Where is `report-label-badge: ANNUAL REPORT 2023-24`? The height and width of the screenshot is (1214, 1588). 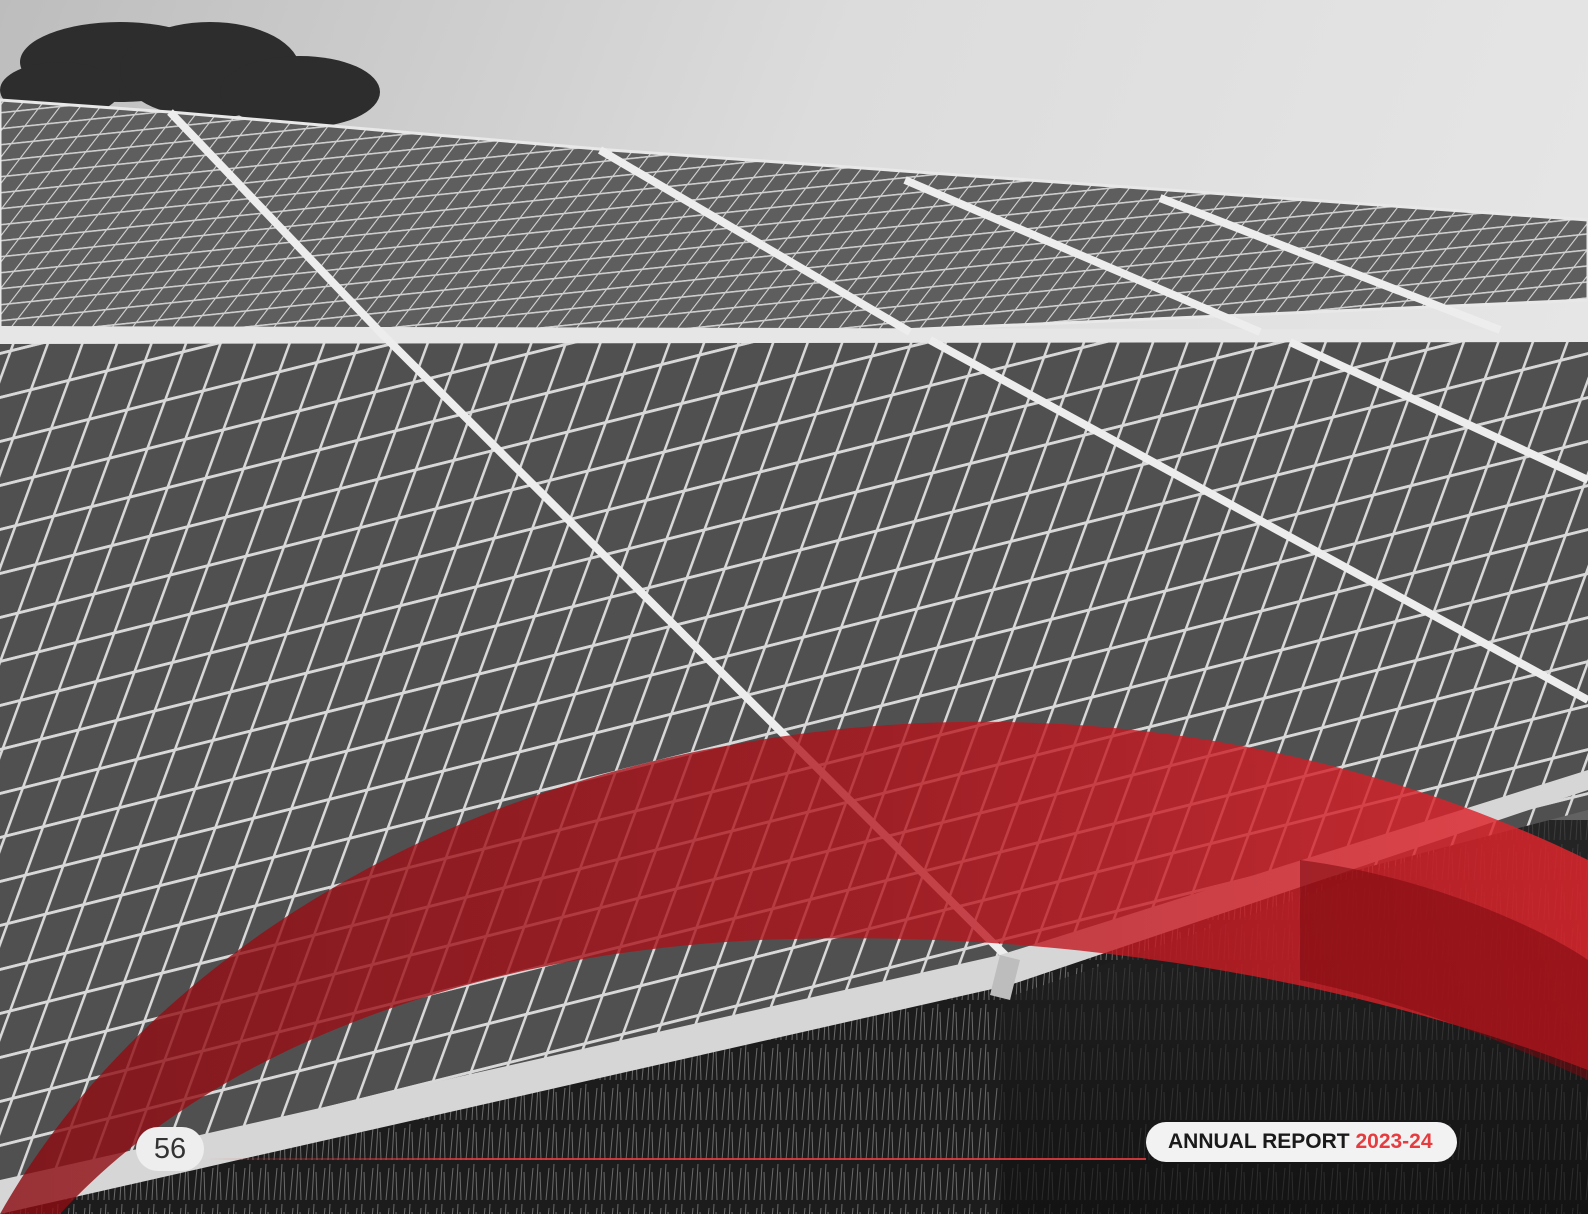 report-label-badge: ANNUAL REPORT 2023-24 is located at coordinates (1301, 1142).